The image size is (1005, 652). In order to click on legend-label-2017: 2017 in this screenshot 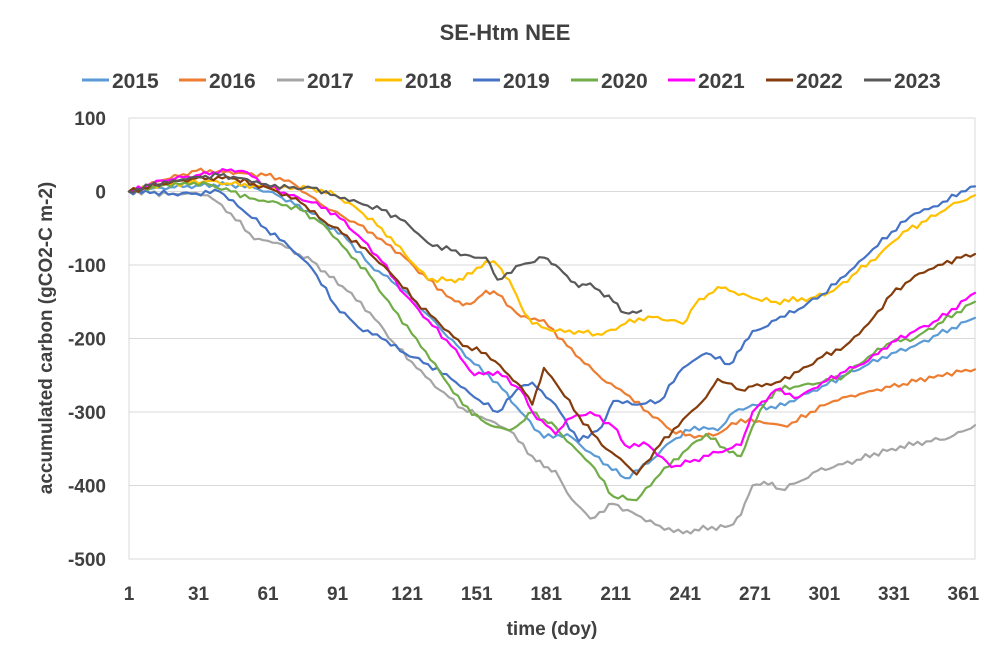, I will do `click(330, 81)`.